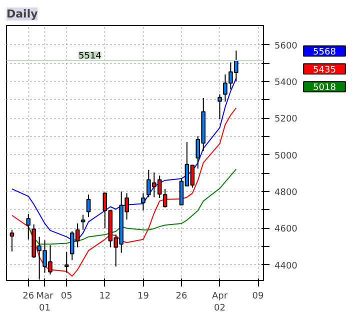  Describe the element at coordinates (286, 193) in the screenshot. I see `y-tick-label: 4800` at that location.